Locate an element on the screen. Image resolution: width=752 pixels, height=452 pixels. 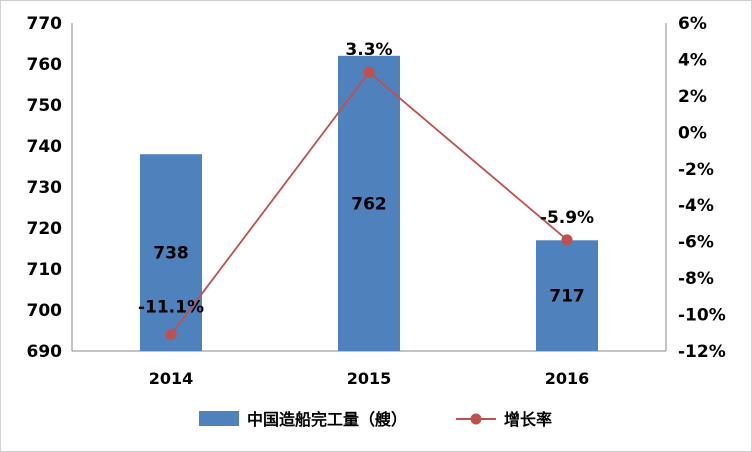
legend-line-label: 增长率 is located at coordinates (528, 419).